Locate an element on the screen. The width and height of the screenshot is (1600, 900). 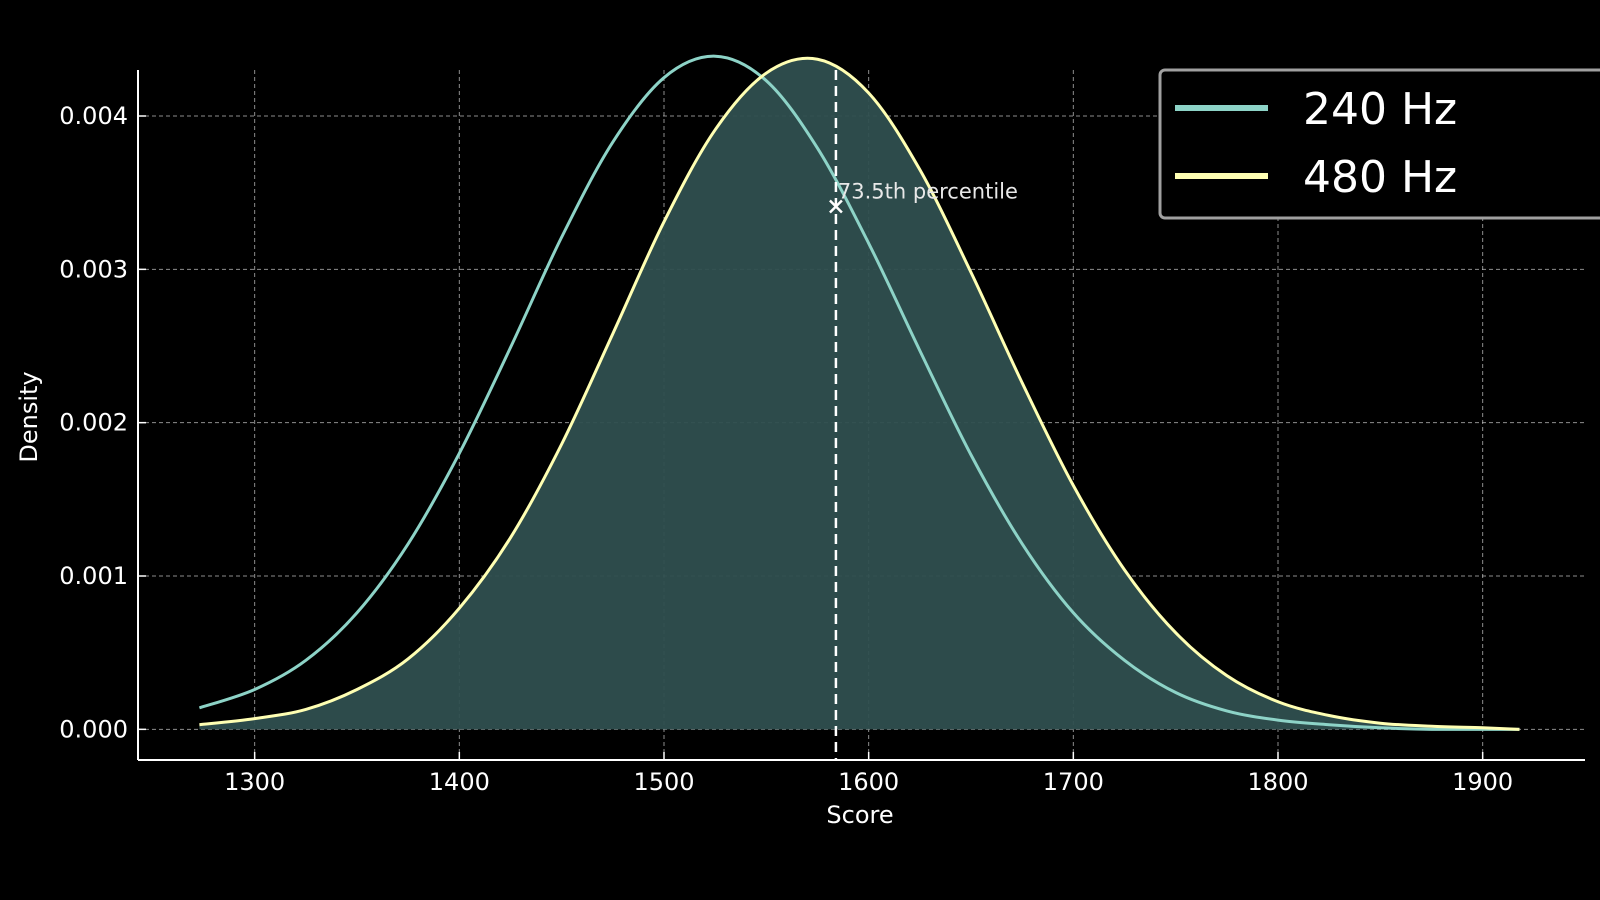
y-tick-label: 0.003 is located at coordinates (93, 269).